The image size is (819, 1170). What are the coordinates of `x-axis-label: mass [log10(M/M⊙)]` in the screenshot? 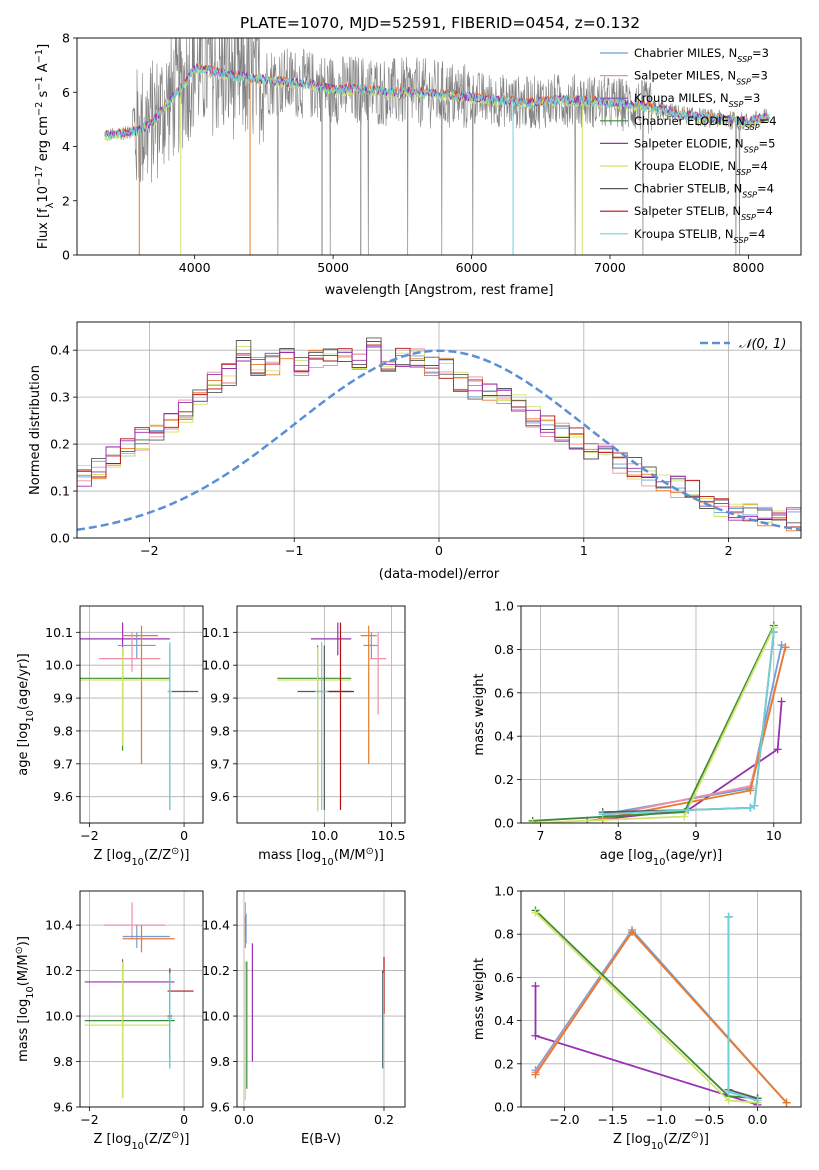 It's located at (321, 857).